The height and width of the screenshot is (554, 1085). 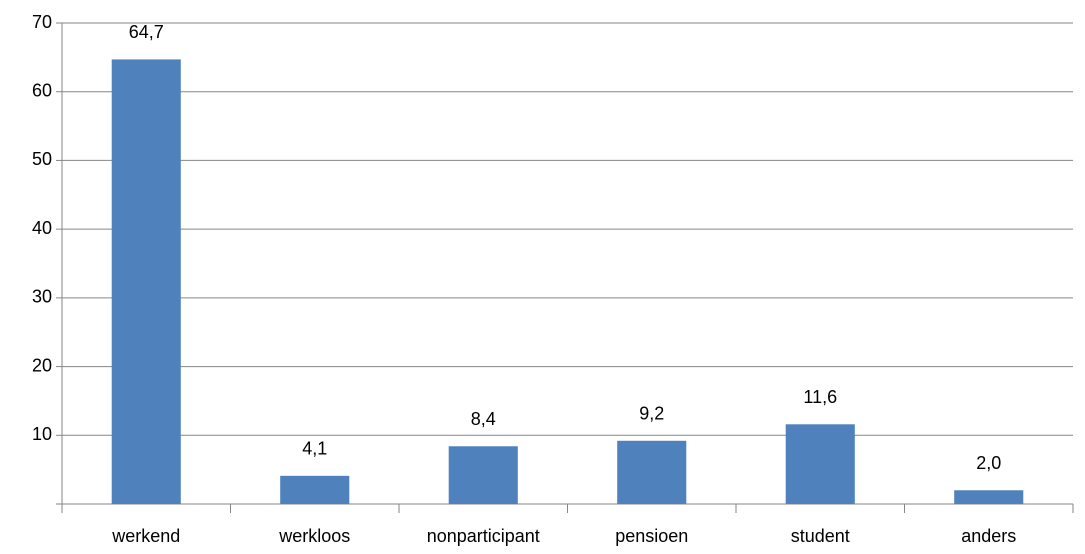 What do you see at coordinates (42, 365) in the screenshot?
I see `y-tick-label: 20` at bounding box center [42, 365].